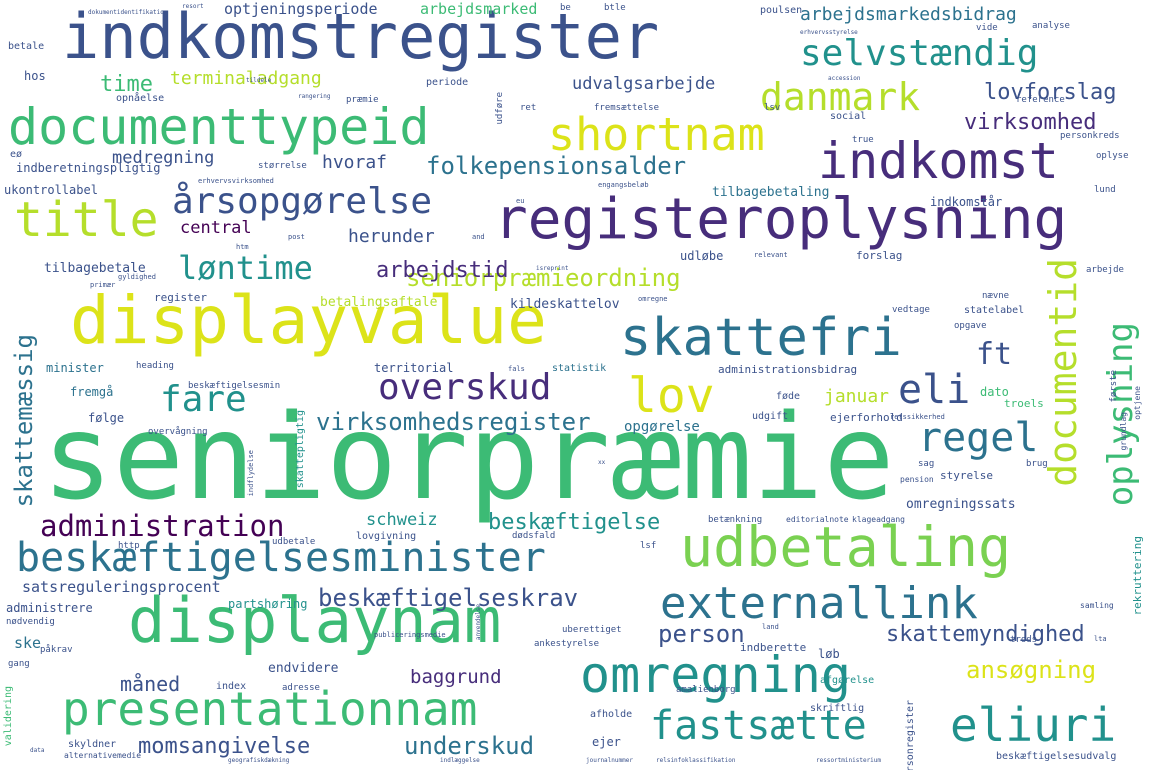  I want to click on word-fals: fals, so click(516, 369).